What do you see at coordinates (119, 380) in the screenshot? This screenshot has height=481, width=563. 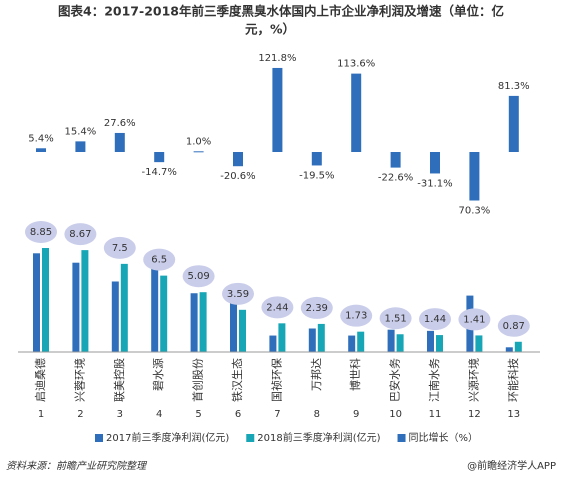 I see `x-tick-label: 联美控股` at bounding box center [119, 380].